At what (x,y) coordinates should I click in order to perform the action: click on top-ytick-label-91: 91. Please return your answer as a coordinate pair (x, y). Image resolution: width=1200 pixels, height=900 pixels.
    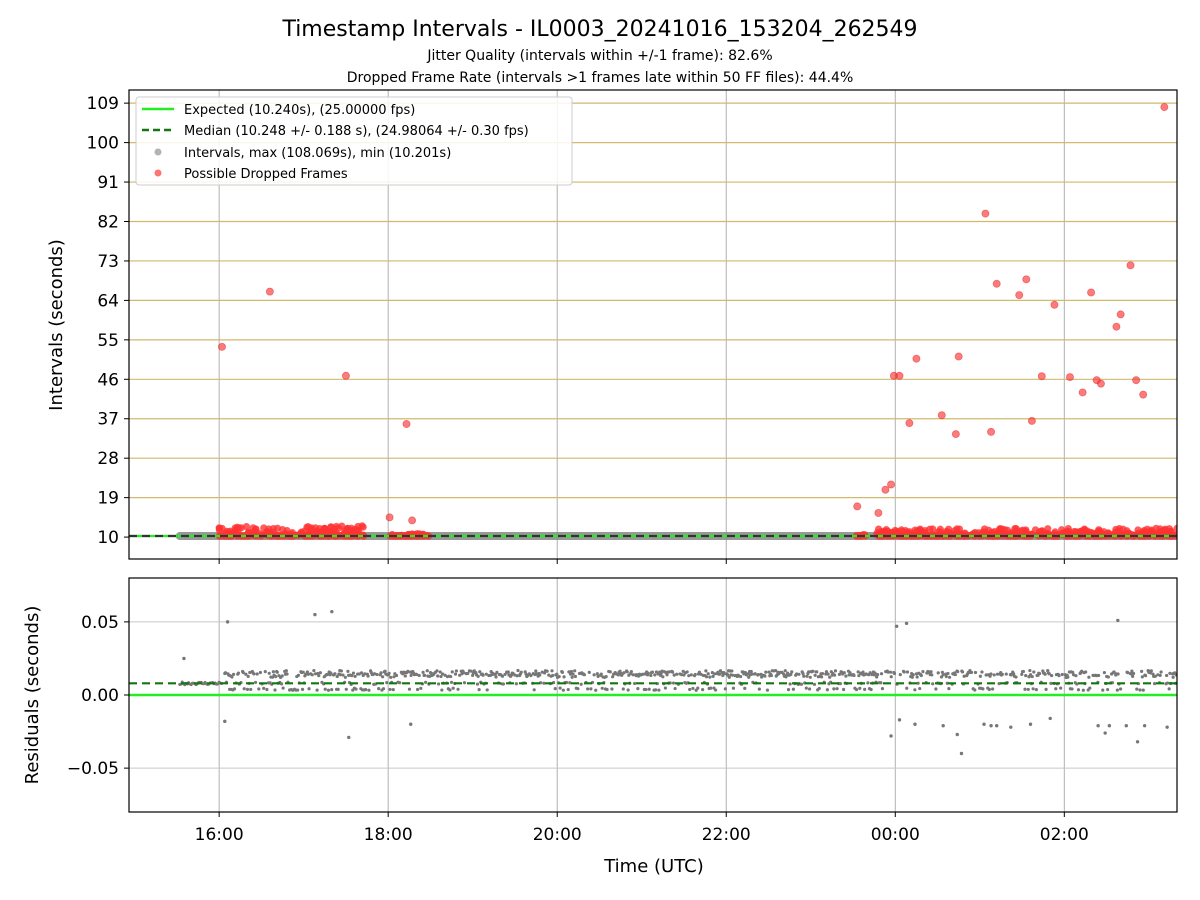
    Looking at the image, I should click on (108, 183).